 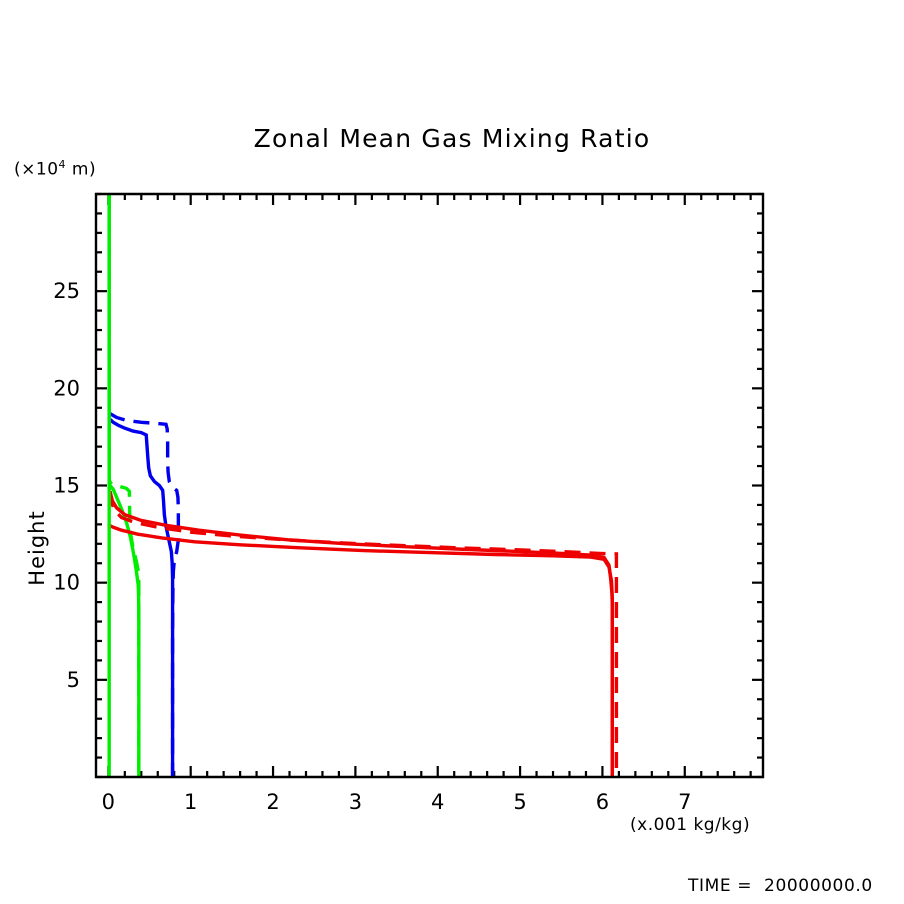 I want to click on x-tick-label: 4, so click(x=437, y=802).